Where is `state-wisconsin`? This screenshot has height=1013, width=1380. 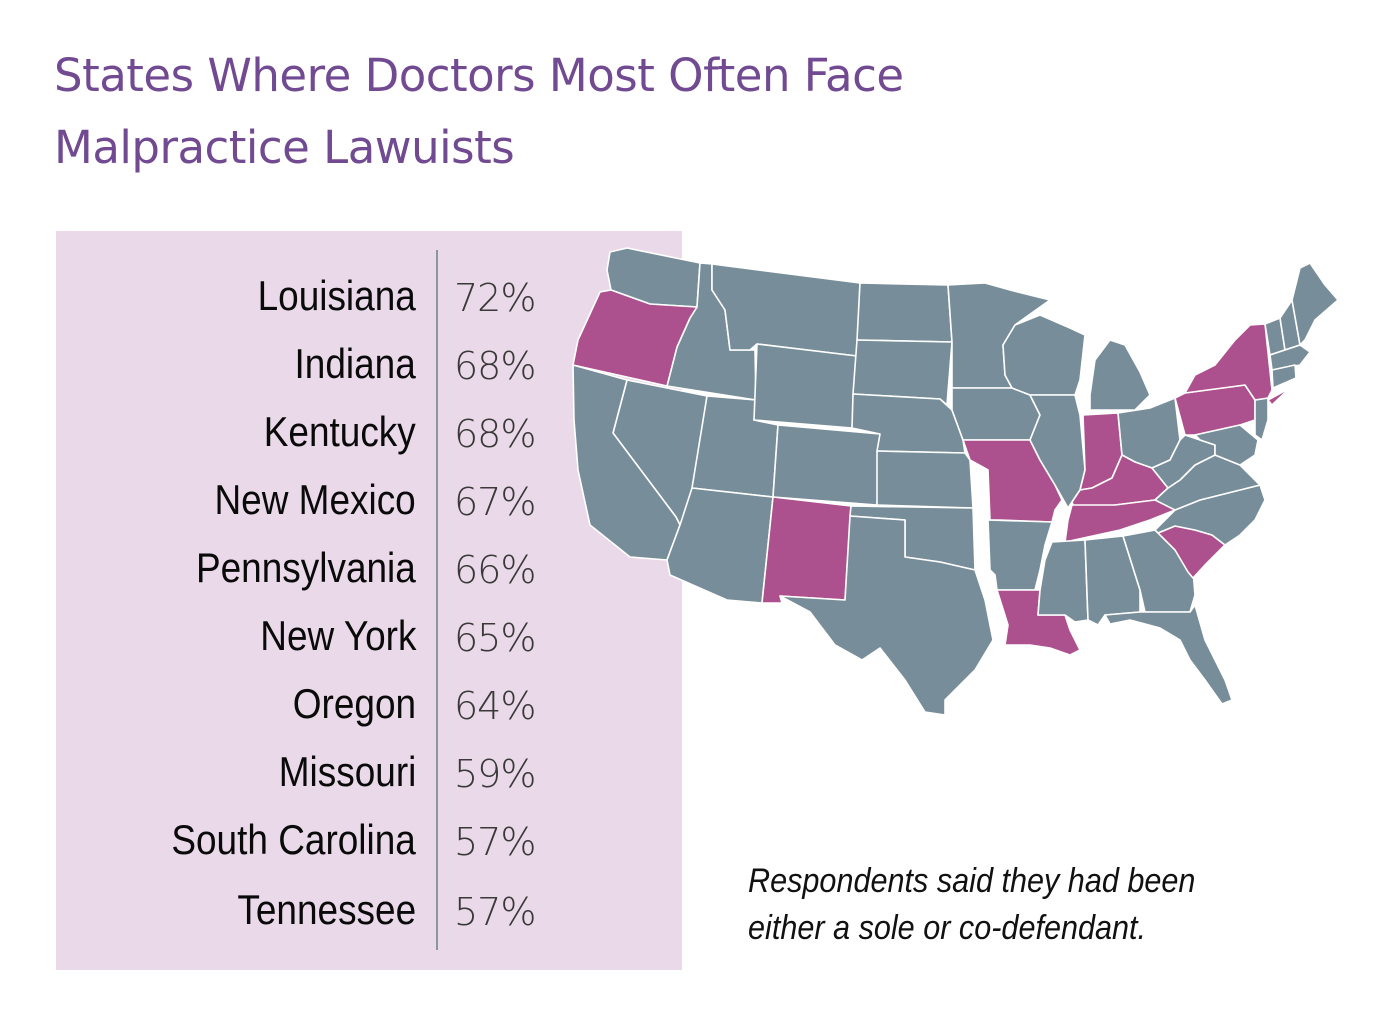 state-wisconsin is located at coordinates (1044, 355).